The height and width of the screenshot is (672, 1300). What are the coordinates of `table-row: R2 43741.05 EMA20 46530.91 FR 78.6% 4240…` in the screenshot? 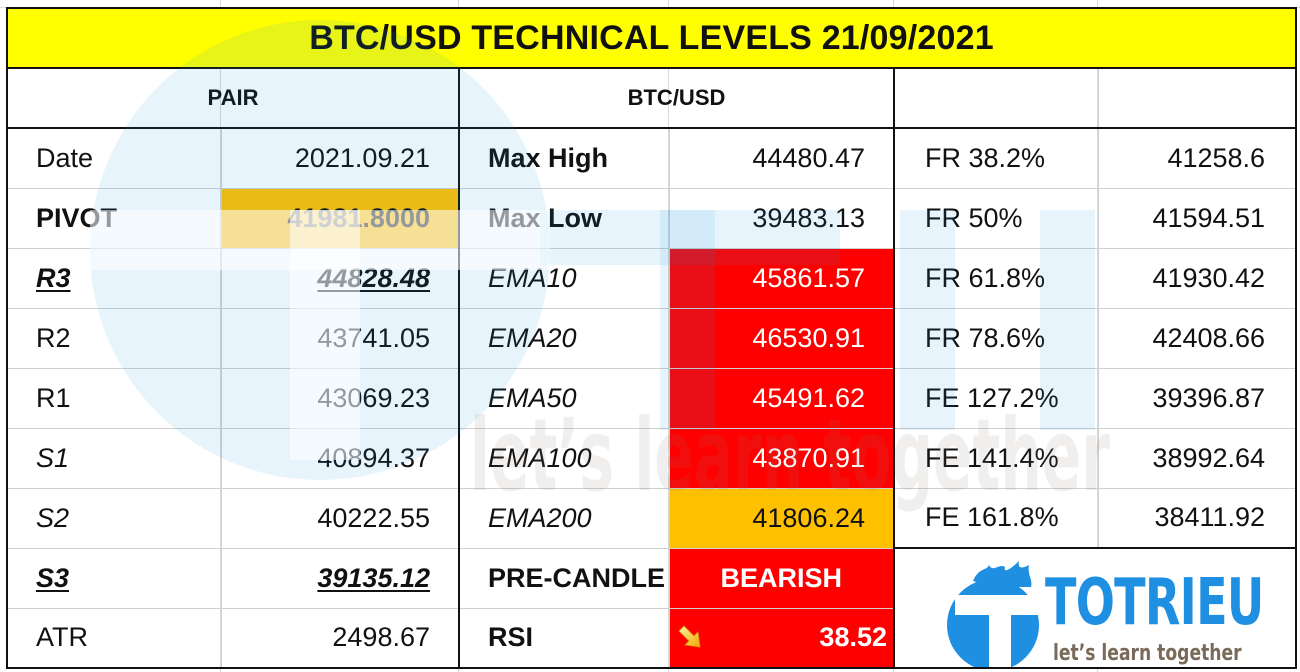 It's located at (652, 338).